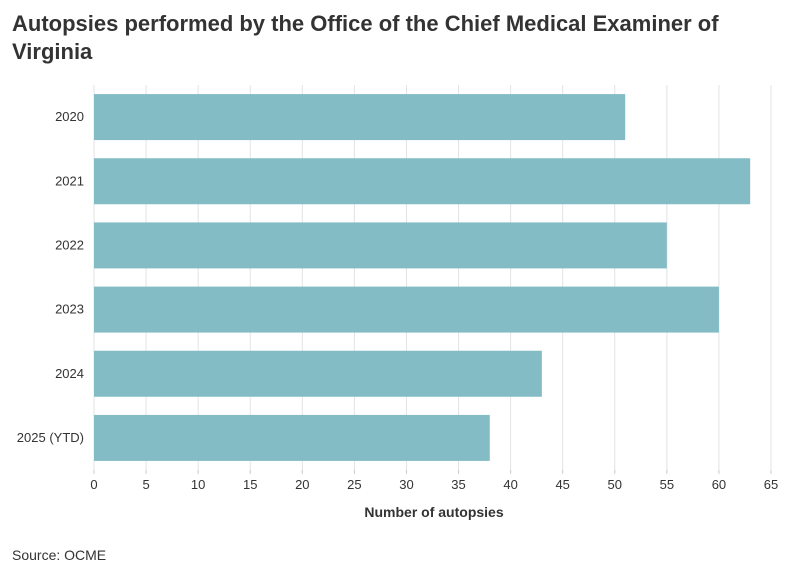 The width and height of the screenshot is (794, 575). Describe the element at coordinates (562, 484) in the screenshot. I see `x-tick-label: 45` at that location.